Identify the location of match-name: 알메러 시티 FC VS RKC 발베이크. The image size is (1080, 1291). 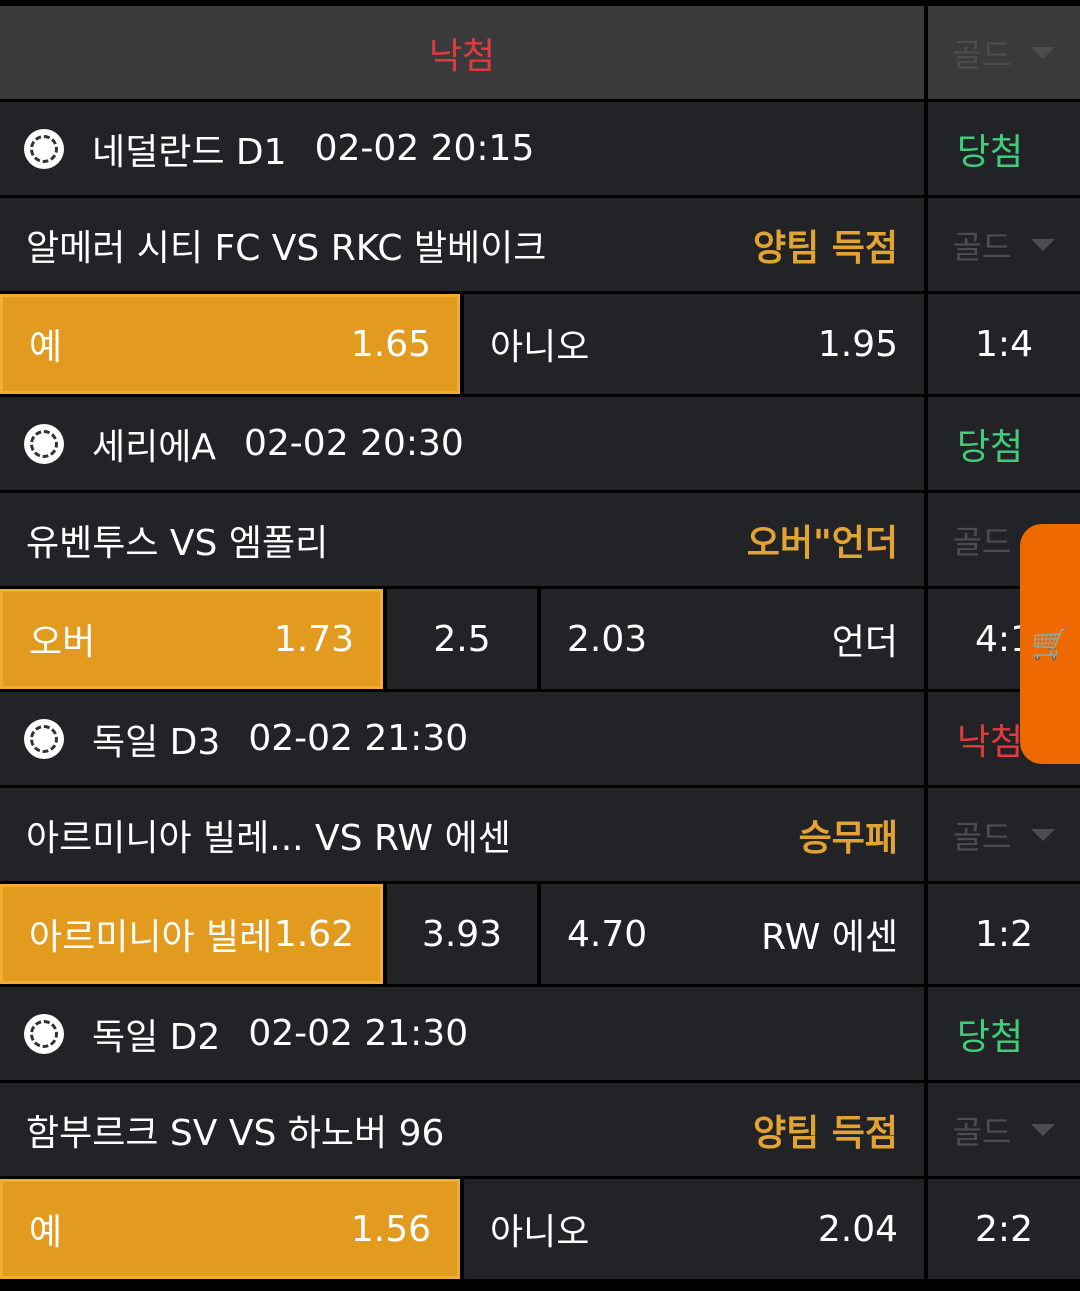
(286, 248).